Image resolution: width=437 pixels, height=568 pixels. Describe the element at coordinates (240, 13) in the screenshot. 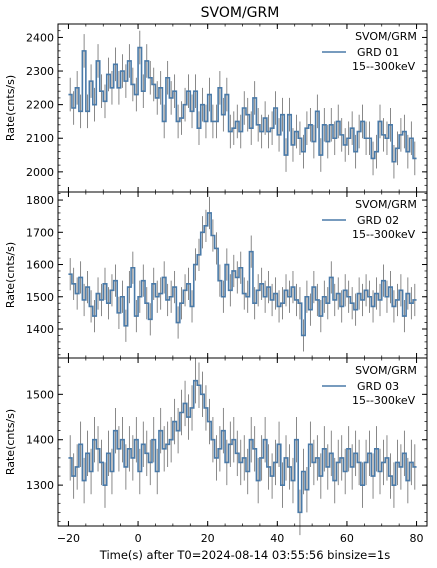

I see `figure-title: SVOM/GRM` at that location.